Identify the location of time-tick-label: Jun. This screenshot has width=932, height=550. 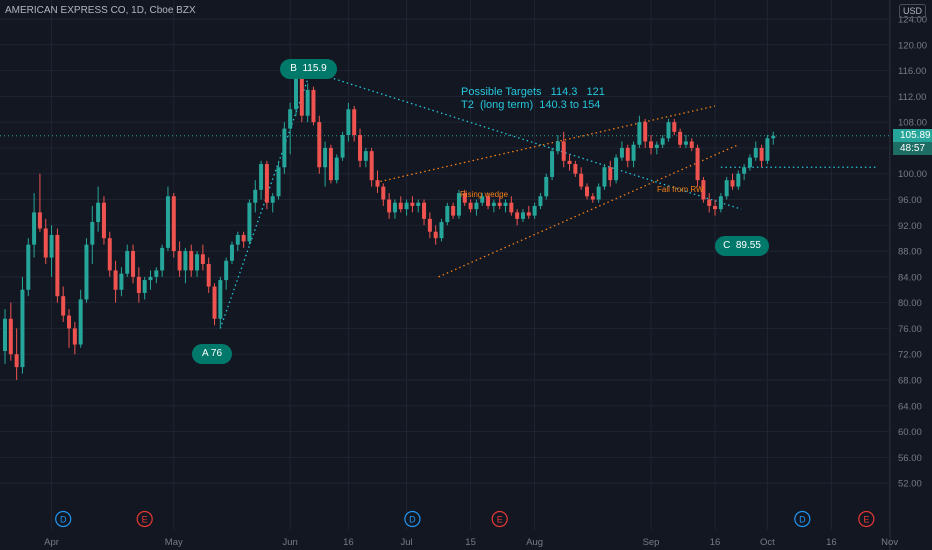
(290, 542).